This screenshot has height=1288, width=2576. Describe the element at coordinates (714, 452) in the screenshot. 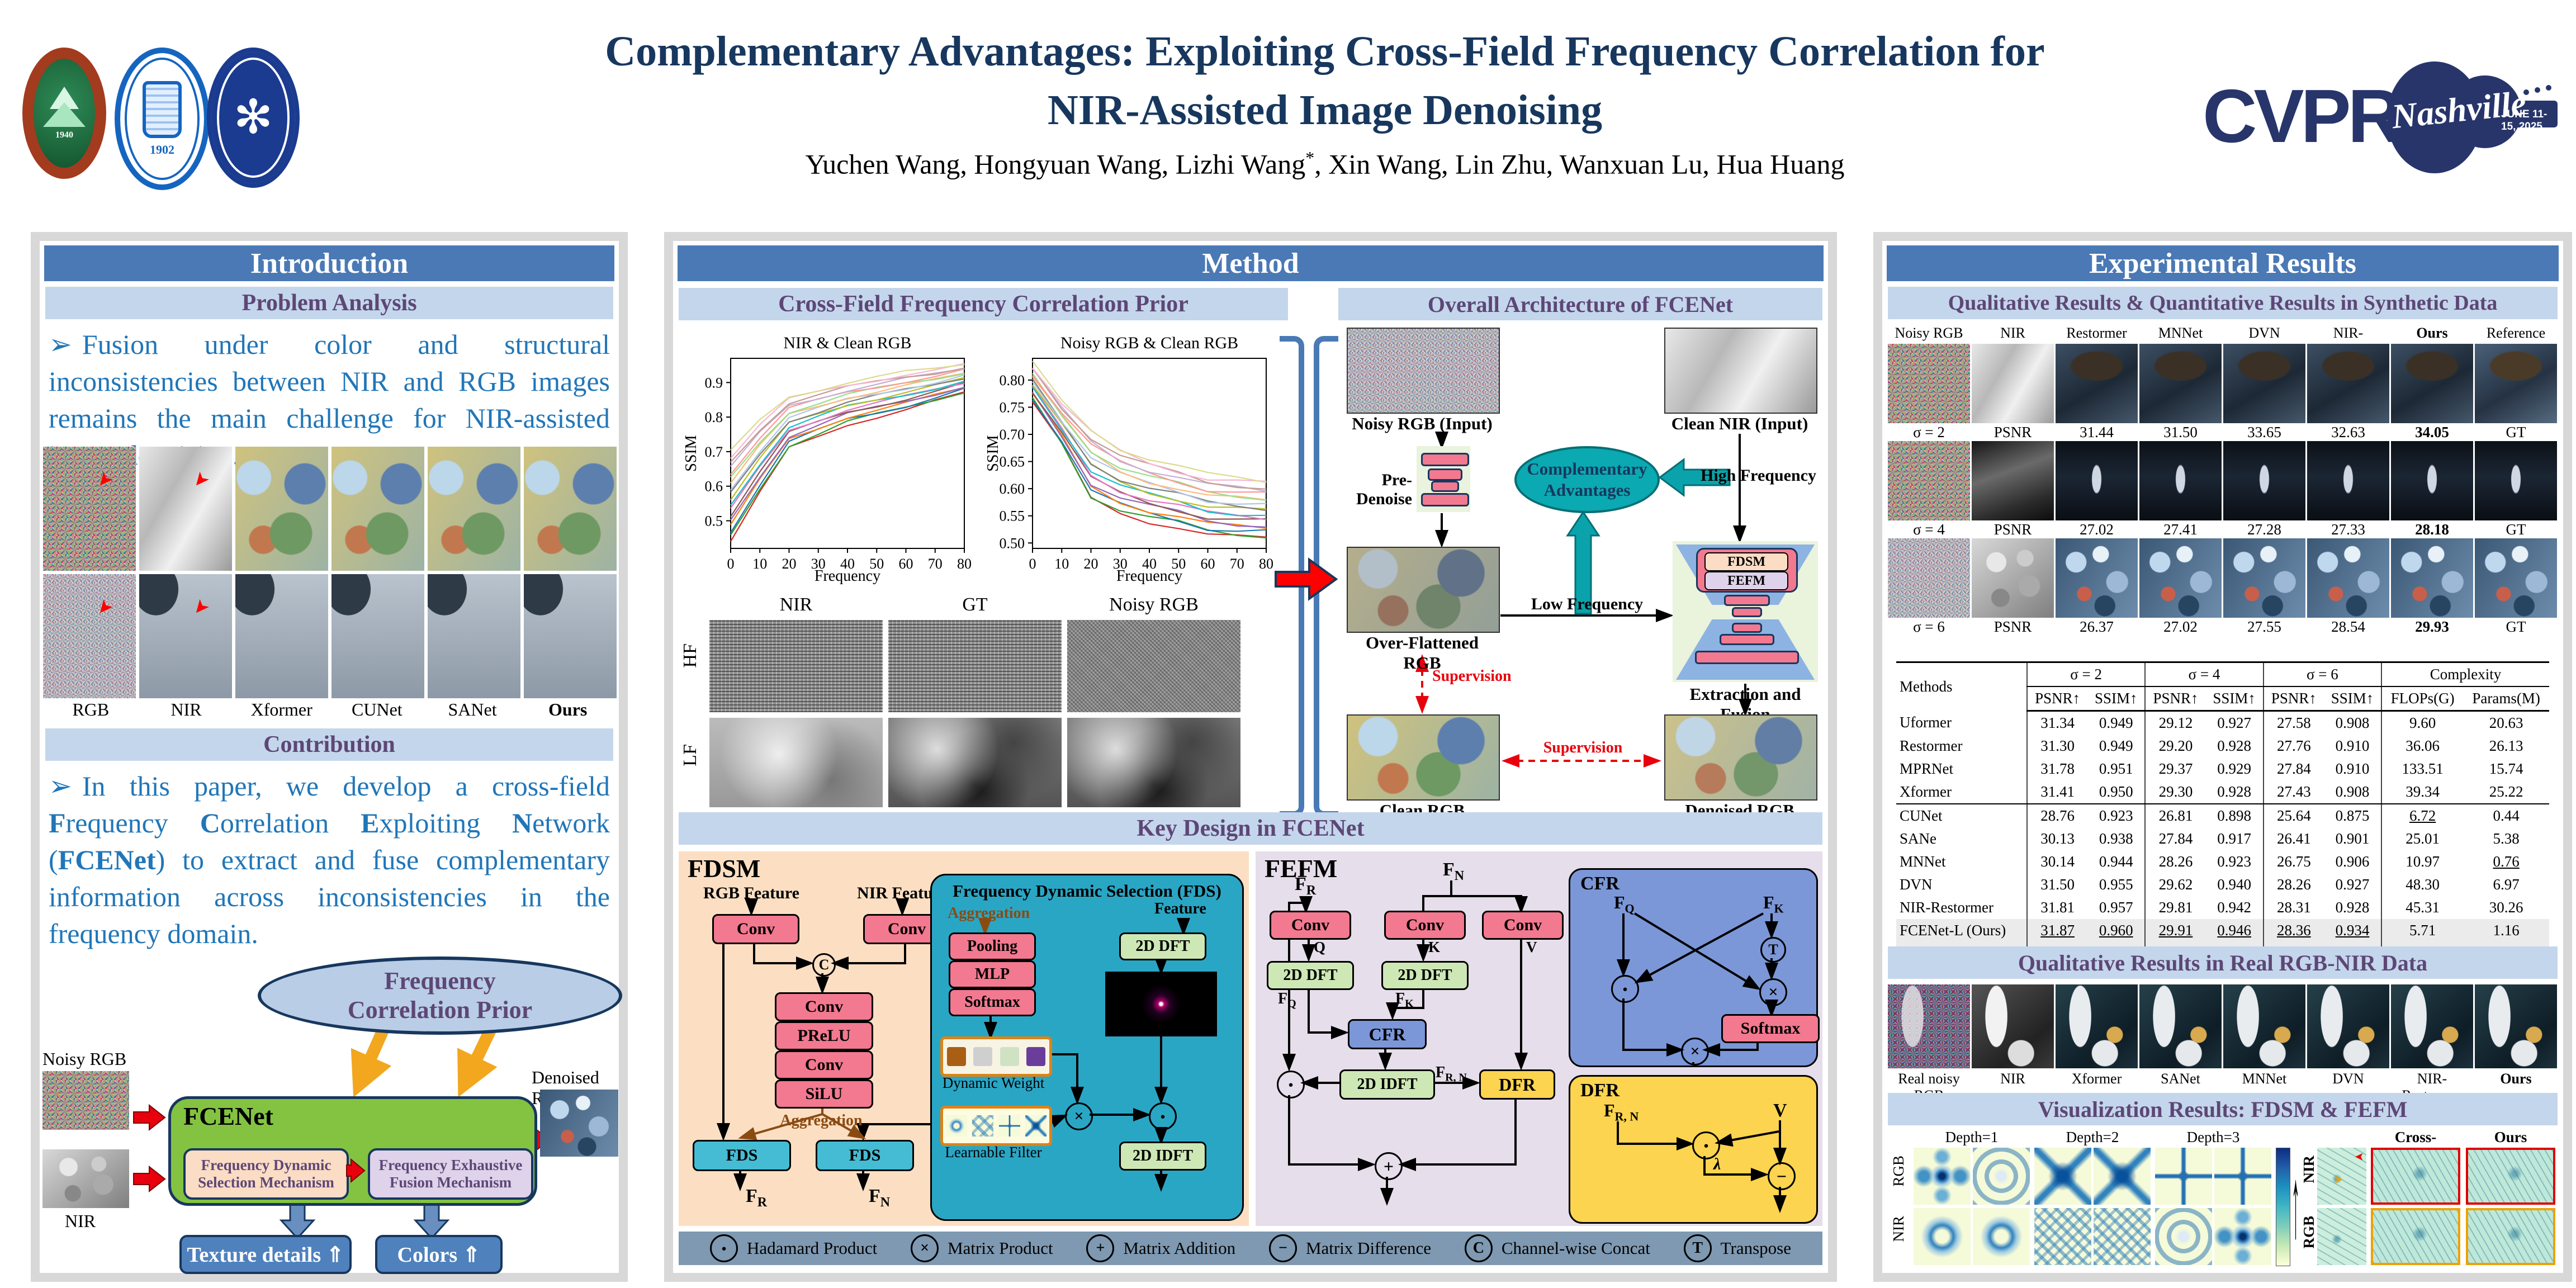

I see `svg-text: 0.7` at that location.